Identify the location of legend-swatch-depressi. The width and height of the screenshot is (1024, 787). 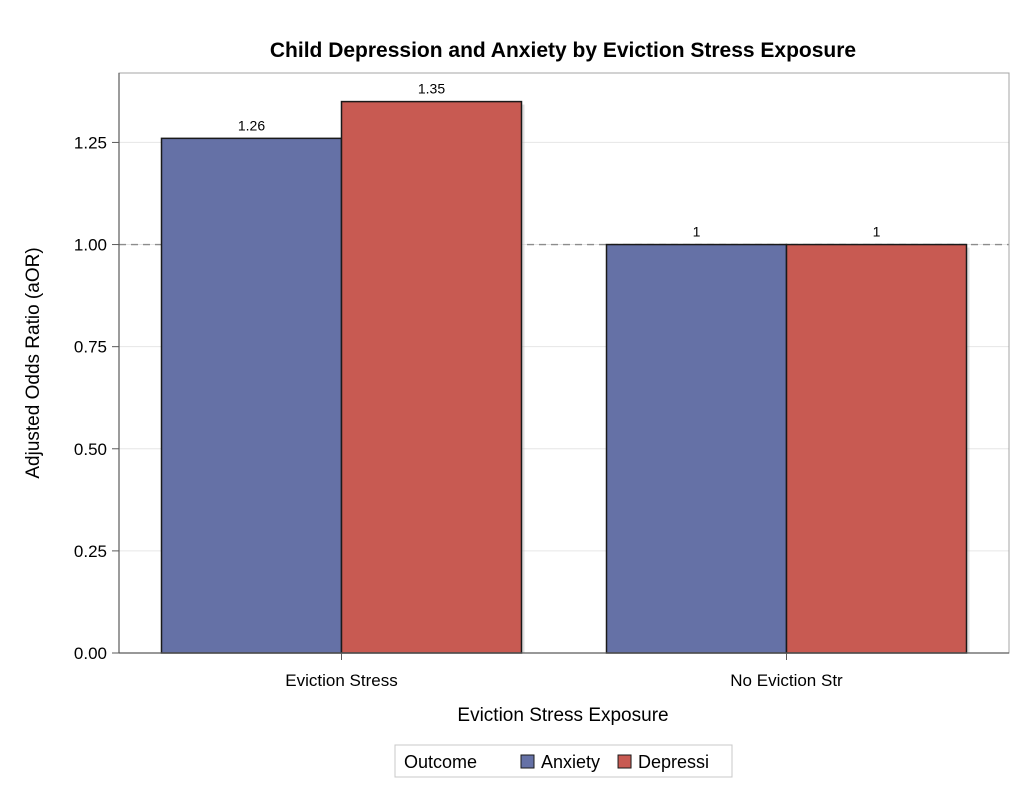
(624, 761).